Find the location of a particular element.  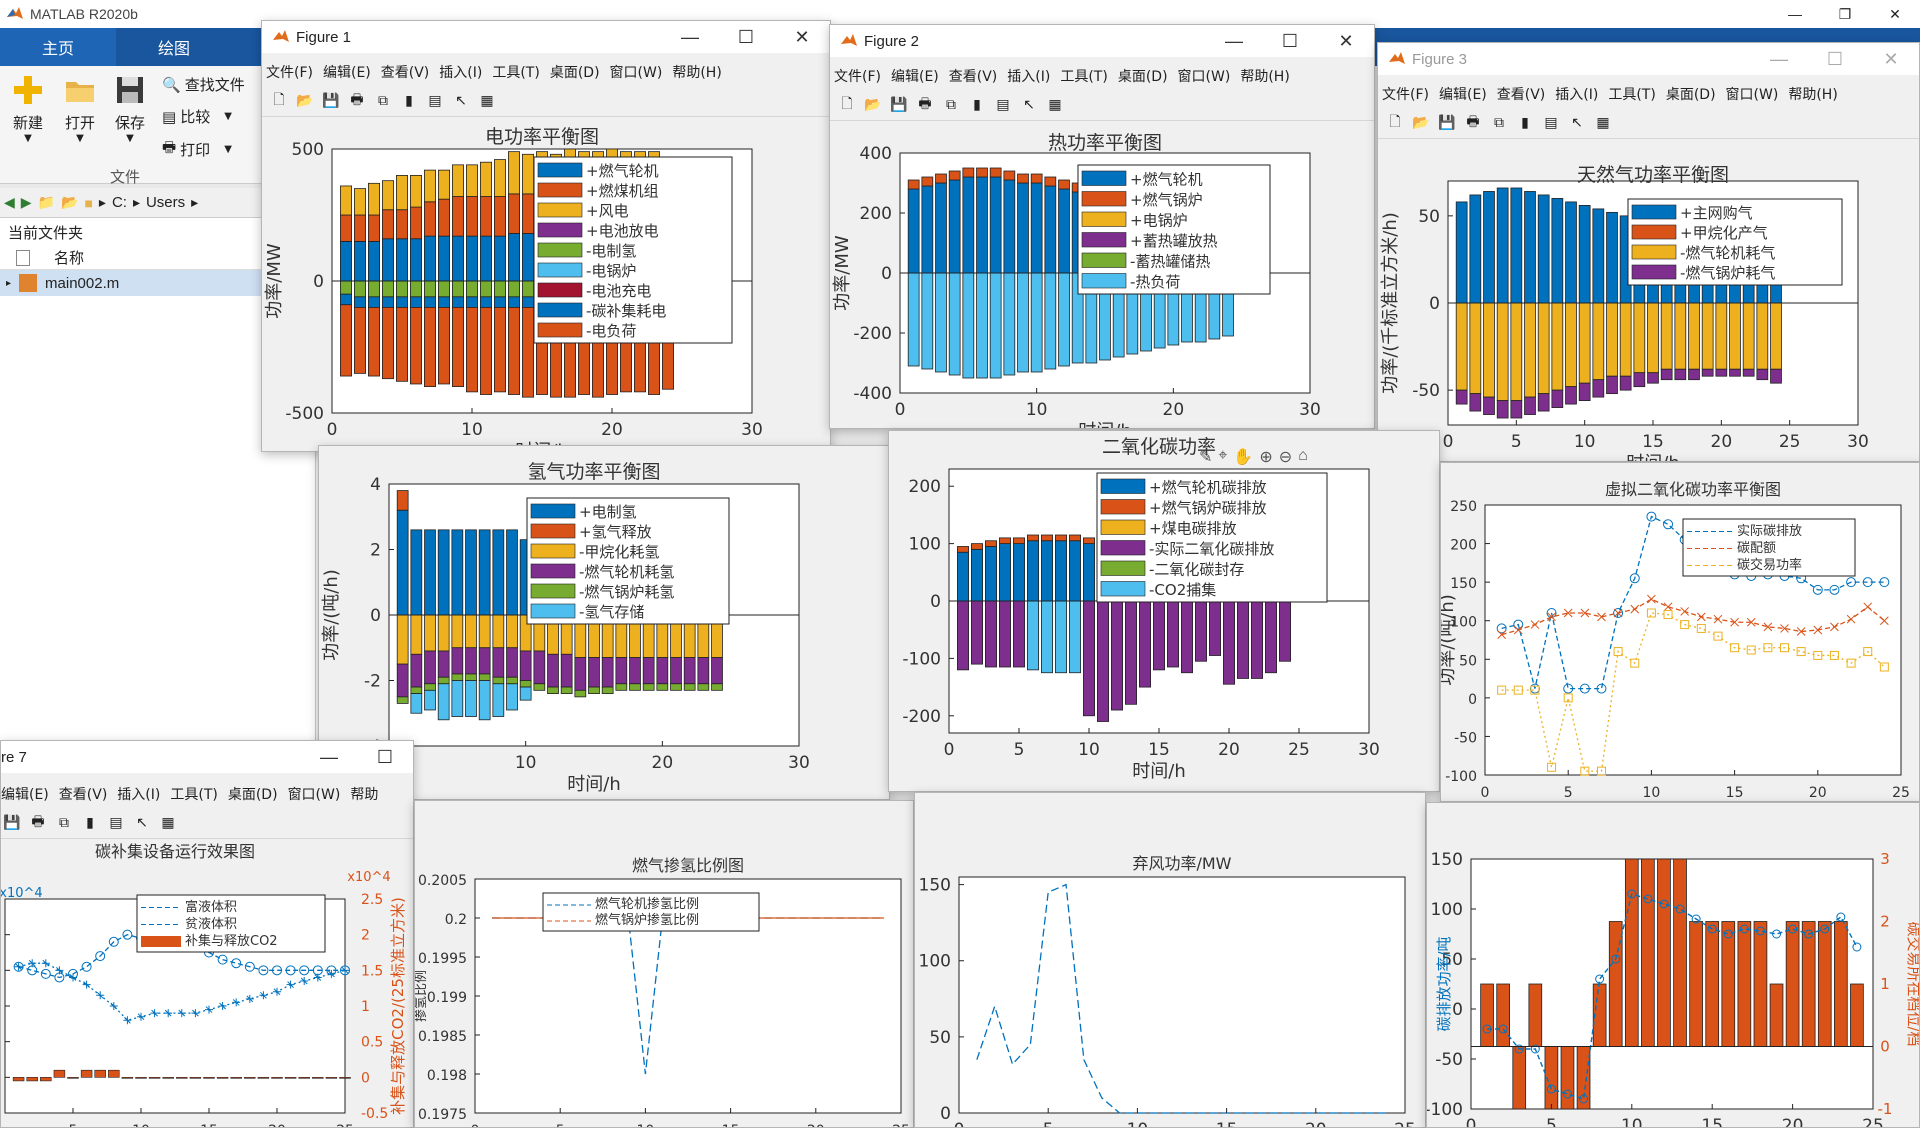

figure-7-titlebar: re 7 is located at coordinates (207, 757).